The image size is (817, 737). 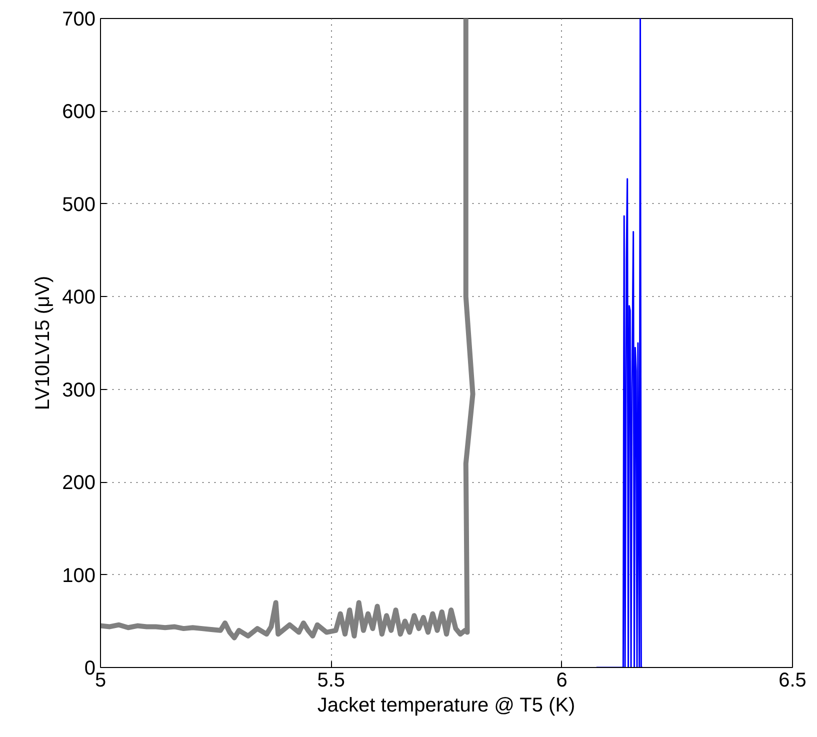 What do you see at coordinates (446, 705) in the screenshot?
I see `x-axis-title: Jacket temperature @ T5 (K)` at bounding box center [446, 705].